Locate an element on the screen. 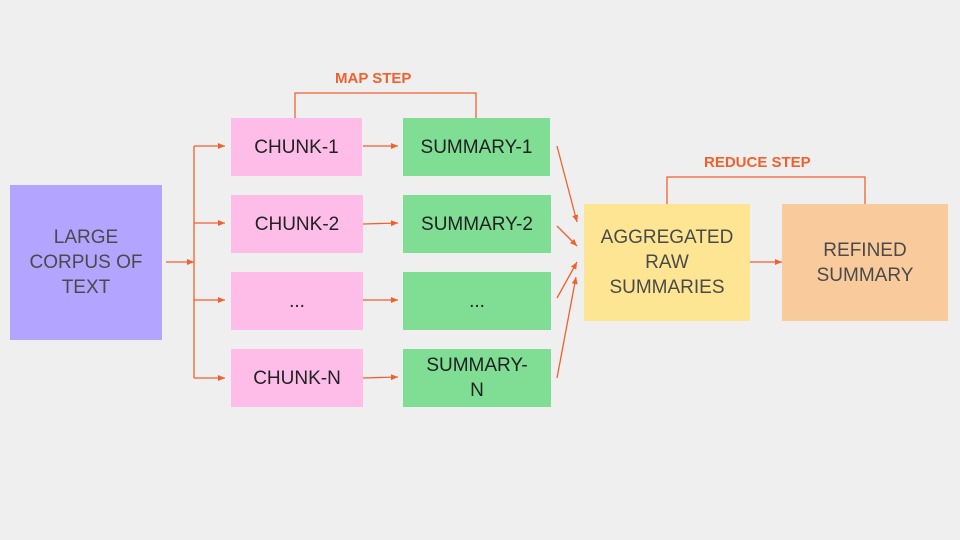 This screenshot has width=960, height=540. refined-summary-node: REFINED SUMMARY is located at coordinates (865, 262).